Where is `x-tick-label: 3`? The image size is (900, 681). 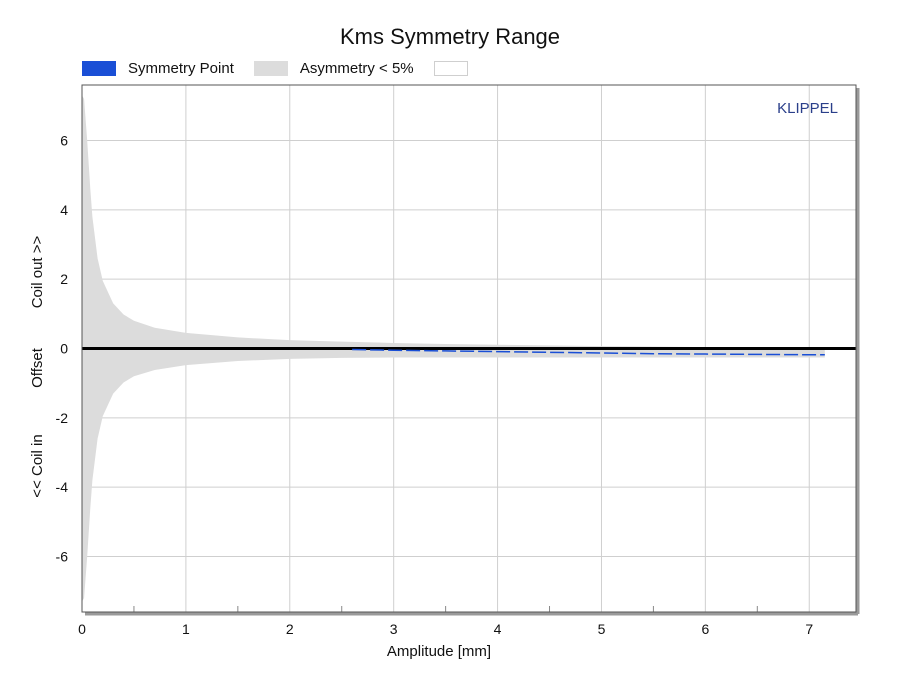 x-tick-label: 3 is located at coordinates (394, 629).